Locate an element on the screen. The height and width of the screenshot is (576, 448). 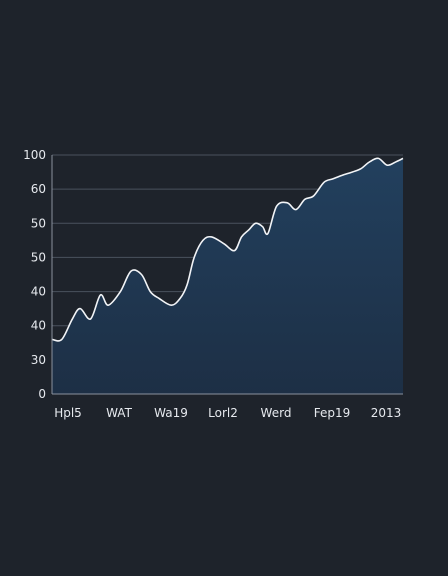
x-tick-label: Hpl5 is located at coordinates (68, 413).